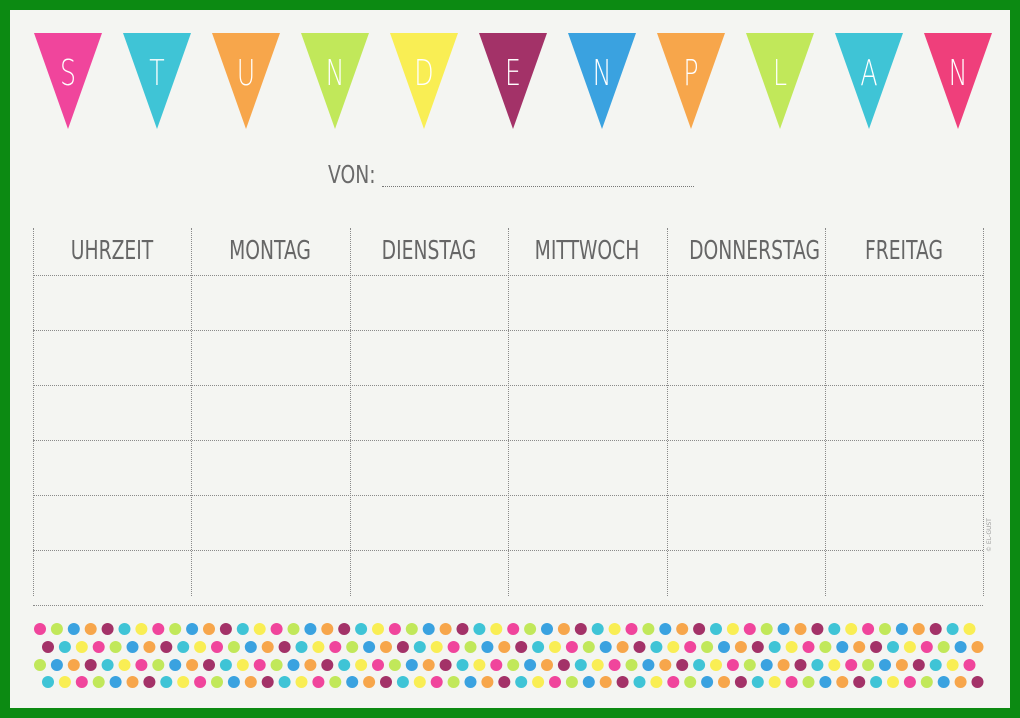 The height and width of the screenshot is (718, 1020). What do you see at coordinates (869, 73) in the screenshot?
I see `flag-letter: A` at bounding box center [869, 73].